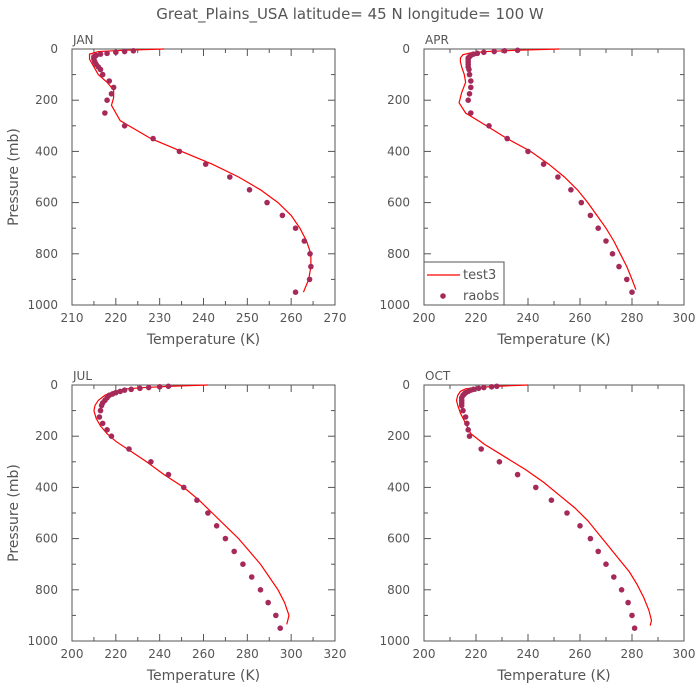 The width and height of the screenshot is (700, 700). What do you see at coordinates (632, 654) in the screenshot?
I see `x-tick-label-oct: 280` at bounding box center [632, 654].